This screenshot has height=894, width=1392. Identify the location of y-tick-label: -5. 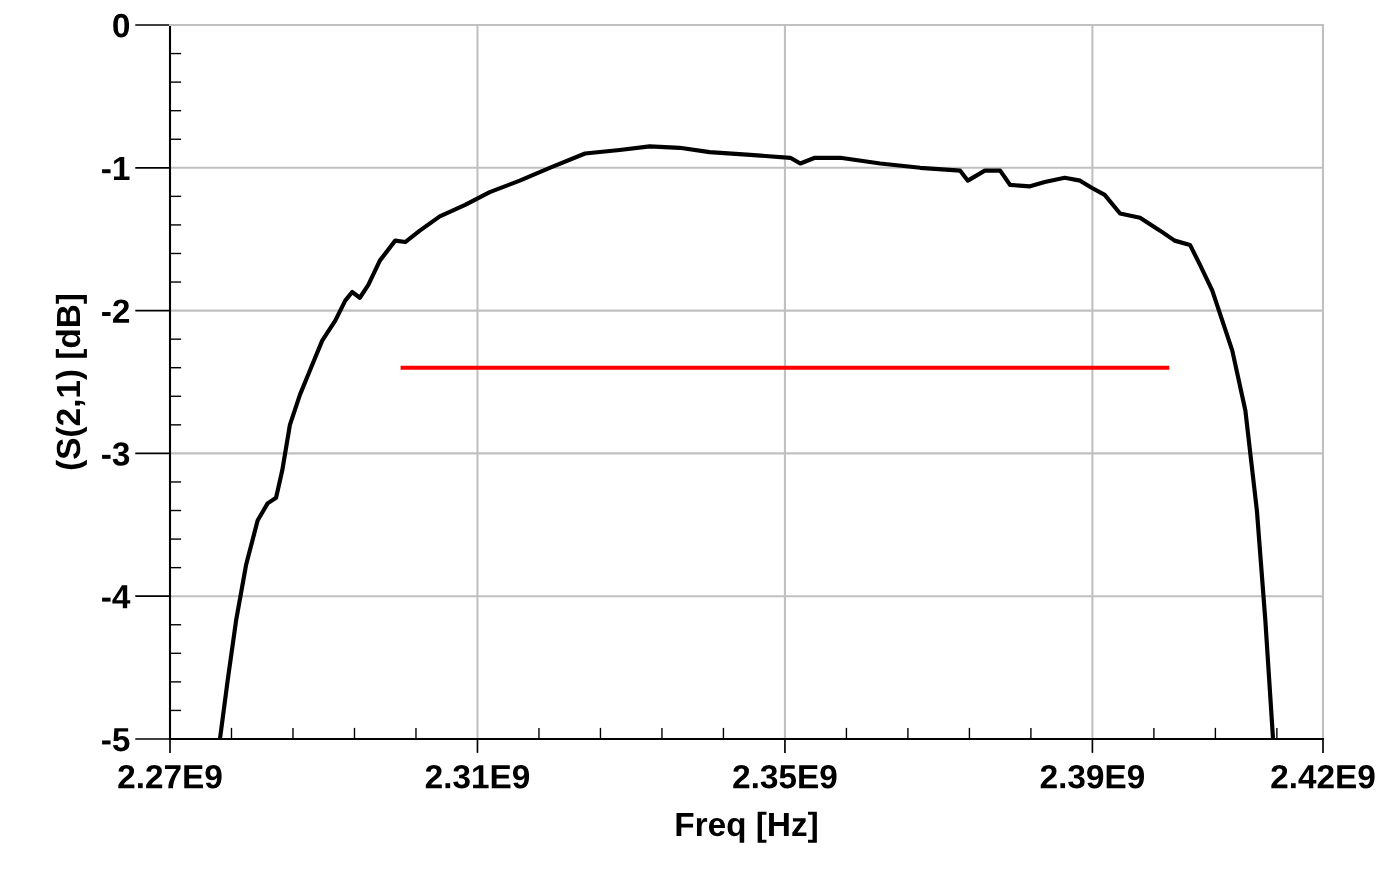
(116, 740).